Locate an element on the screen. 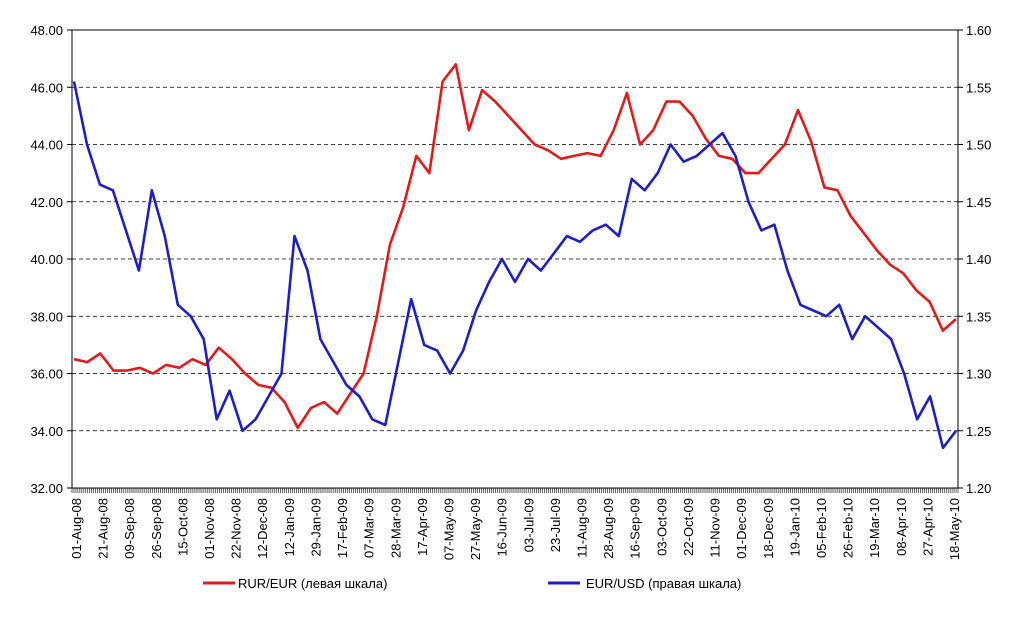 The height and width of the screenshot is (628, 1024). legend-label-rur-eur: RUR/EUR (левая шкала) is located at coordinates (312, 583).